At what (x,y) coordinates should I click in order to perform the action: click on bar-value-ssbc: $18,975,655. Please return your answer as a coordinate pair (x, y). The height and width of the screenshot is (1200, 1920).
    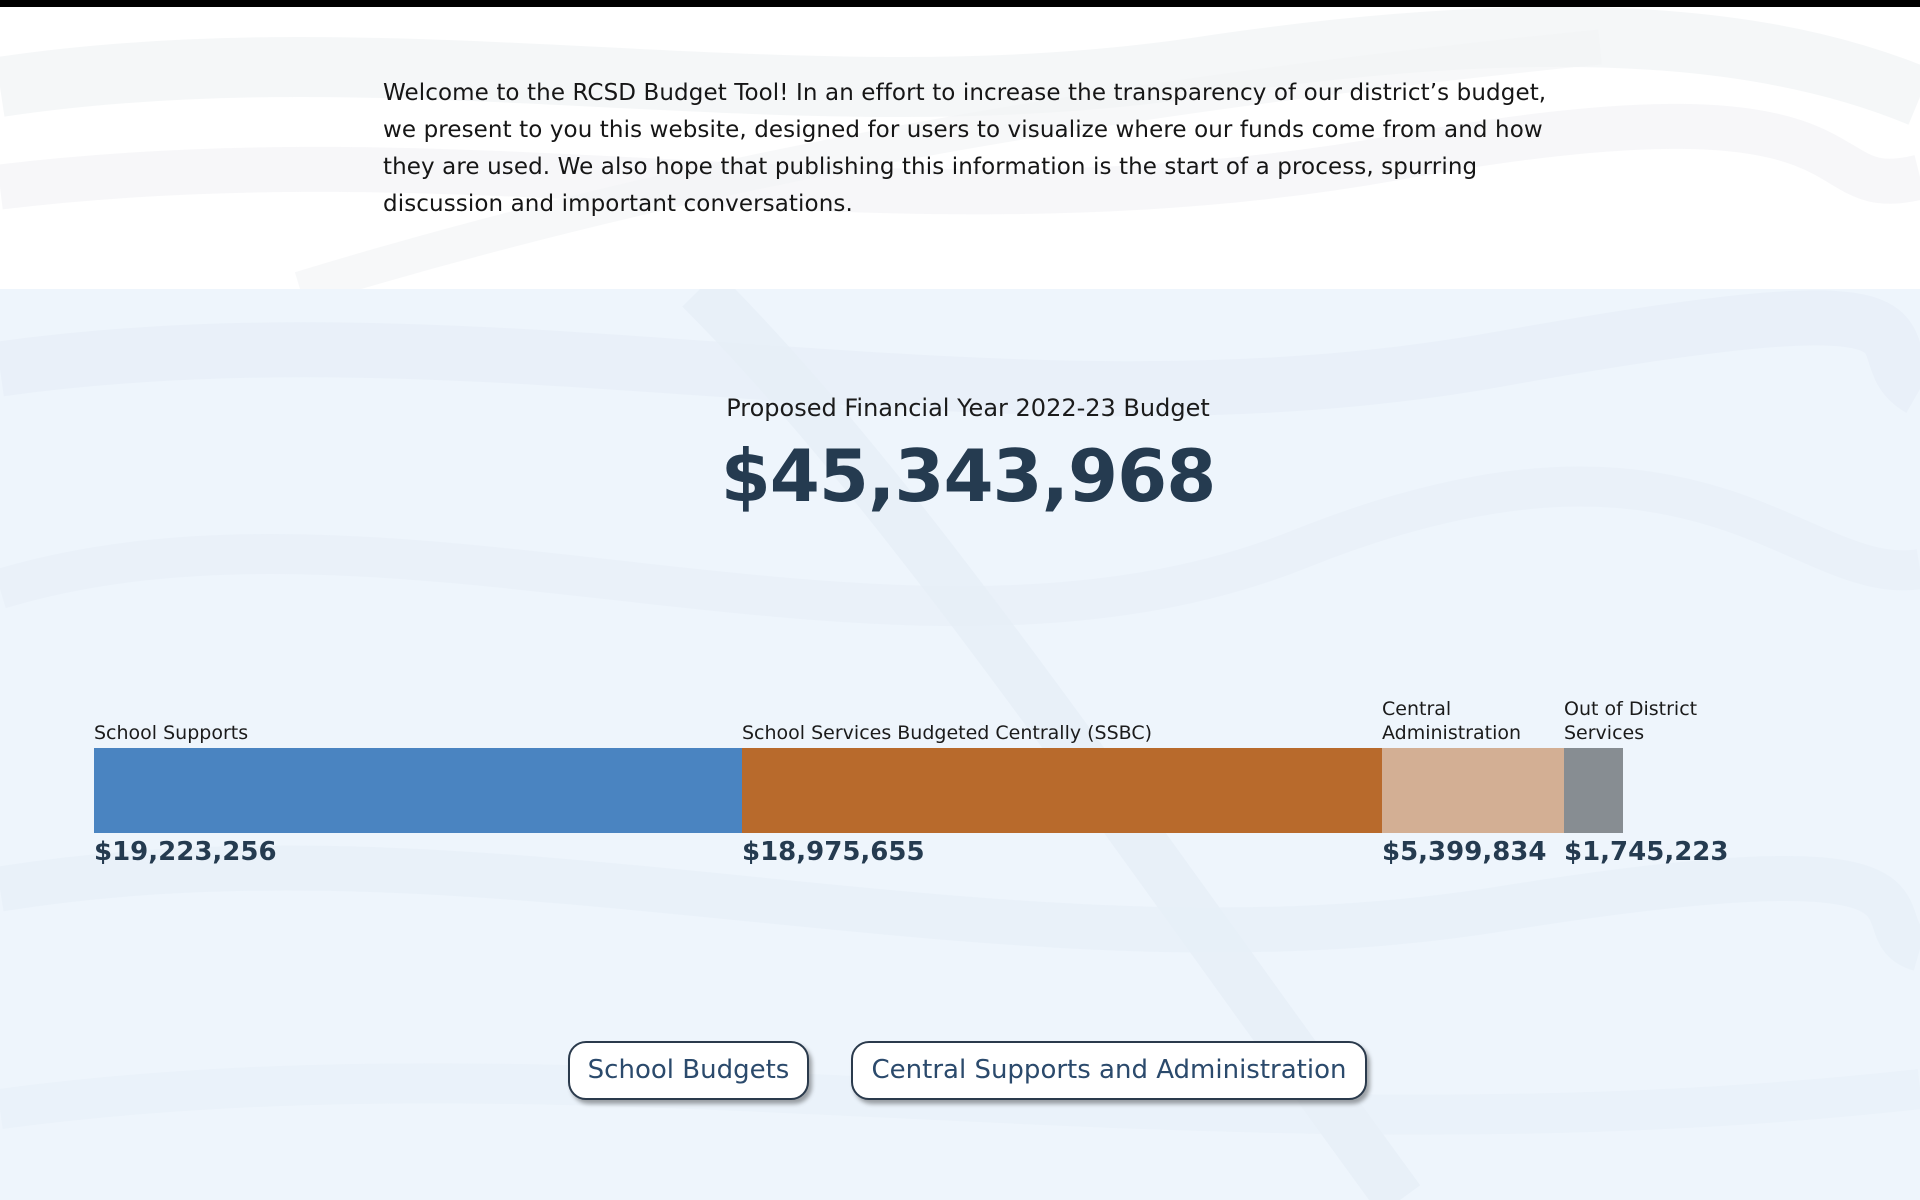
    Looking at the image, I should click on (833, 852).